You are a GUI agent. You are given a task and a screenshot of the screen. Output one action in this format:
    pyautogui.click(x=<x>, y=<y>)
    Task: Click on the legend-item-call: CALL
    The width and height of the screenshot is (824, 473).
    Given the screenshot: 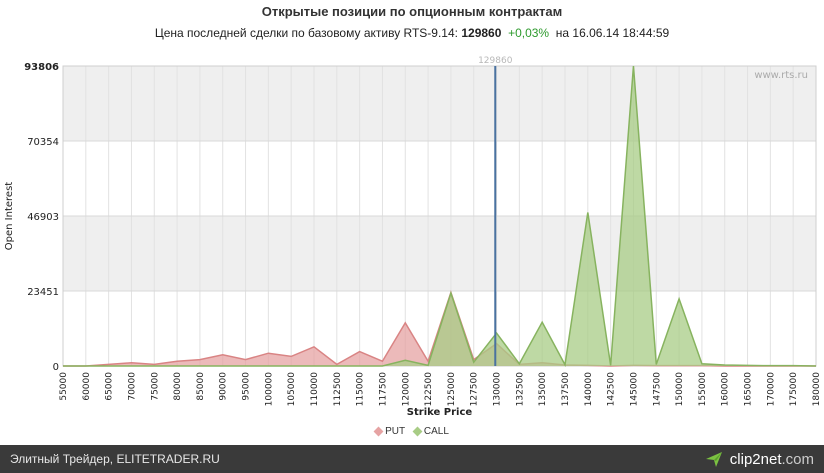 What is the action you would take?
    pyautogui.click(x=430, y=431)
    